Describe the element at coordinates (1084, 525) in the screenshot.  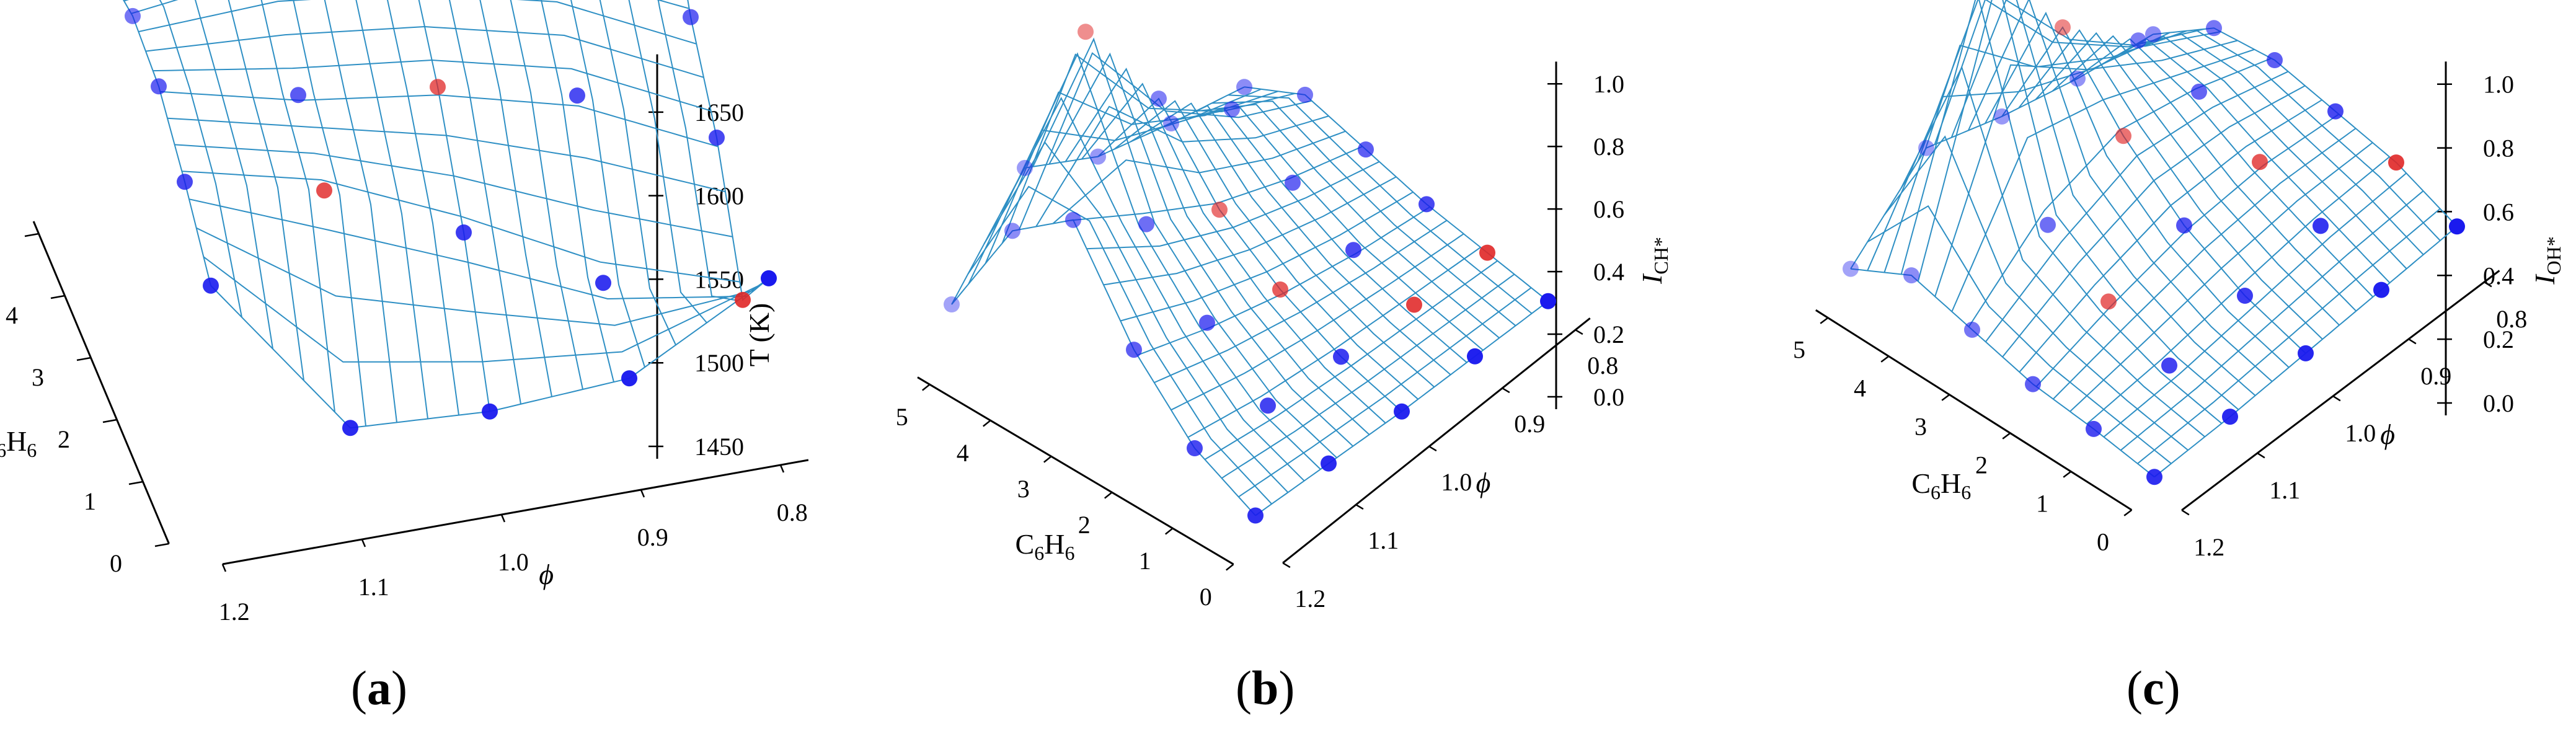
I see `c6h6-tick-label: 2` at that location.